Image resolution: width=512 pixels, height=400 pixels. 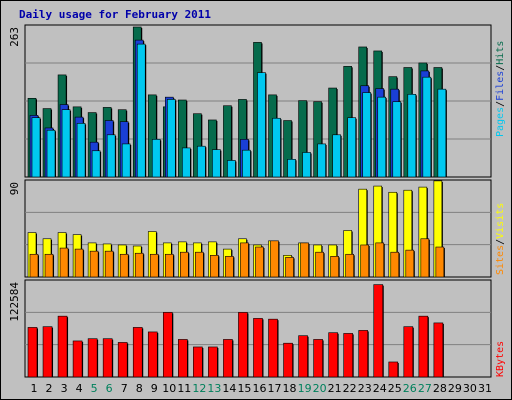 I want to click on day-label: 29, so click(x=455, y=388).